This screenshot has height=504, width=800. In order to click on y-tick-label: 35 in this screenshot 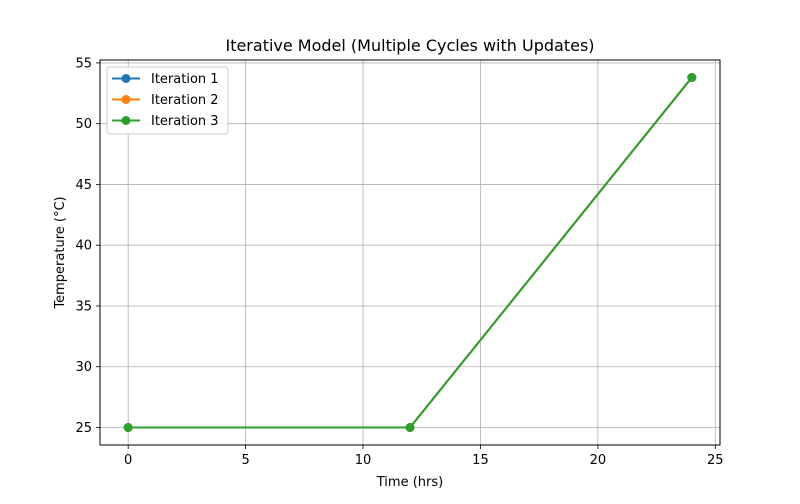, I will do `click(83, 306)`.